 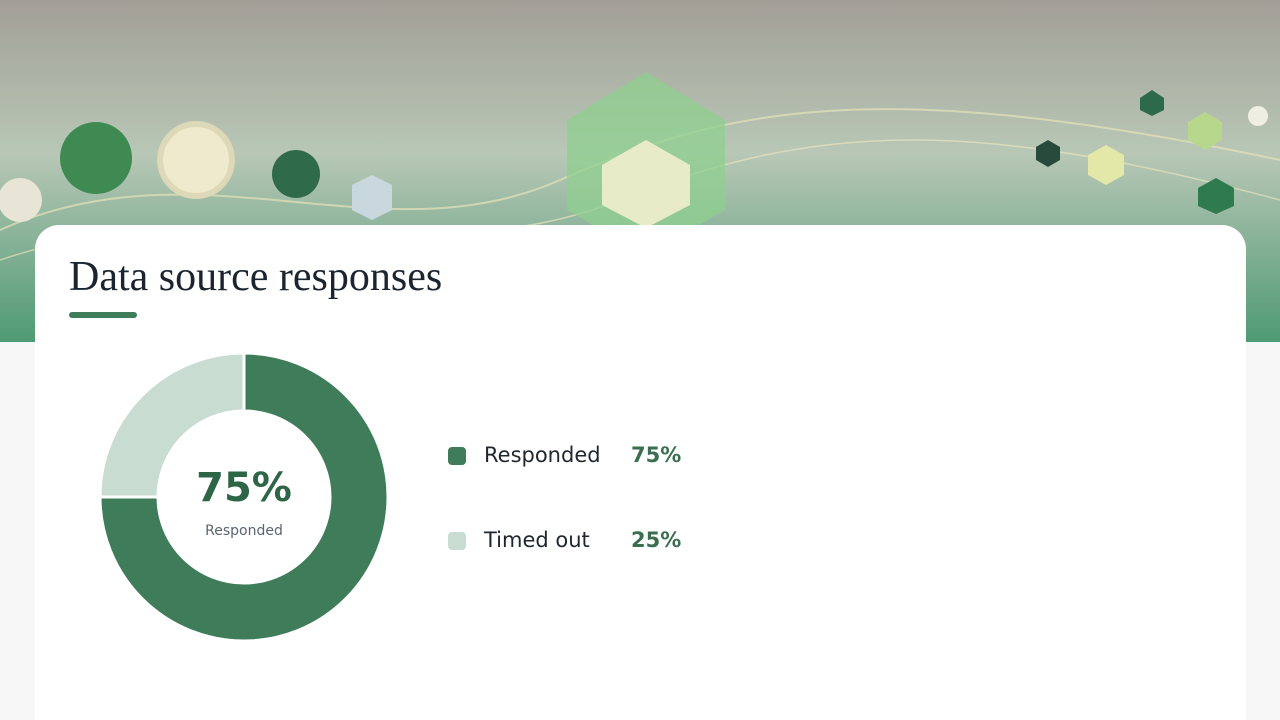 I want to click on legend-value: 75%, so click(x=656, y=455).